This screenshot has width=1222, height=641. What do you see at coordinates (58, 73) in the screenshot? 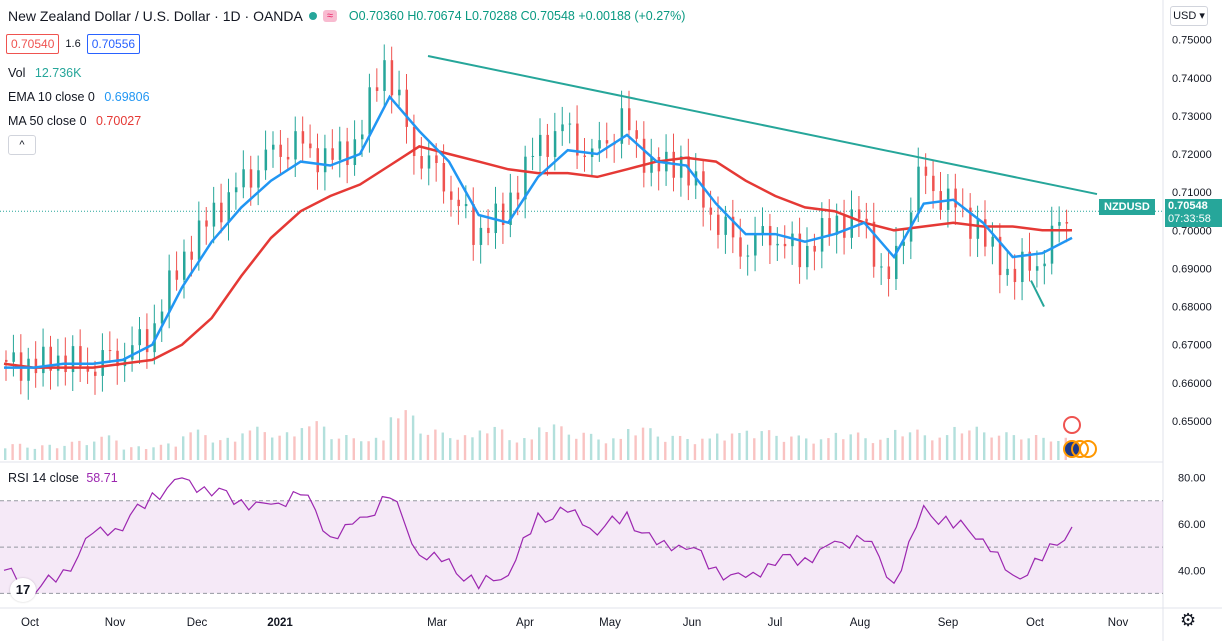
I see `vol-value: 12.736K` at bounding box center [58, 73].